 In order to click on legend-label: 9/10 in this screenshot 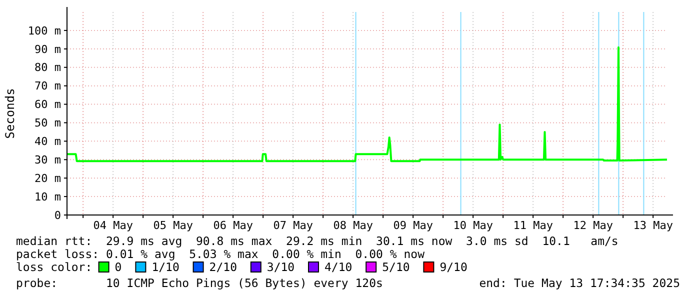, I will do `click(454, 267)`.